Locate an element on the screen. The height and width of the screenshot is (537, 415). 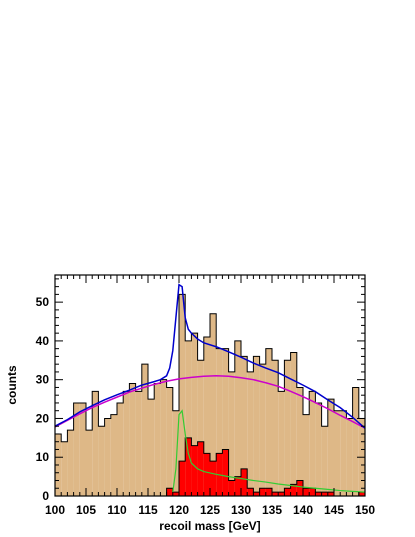
x-tick-label: 100 is located at coordinates (55, 510).